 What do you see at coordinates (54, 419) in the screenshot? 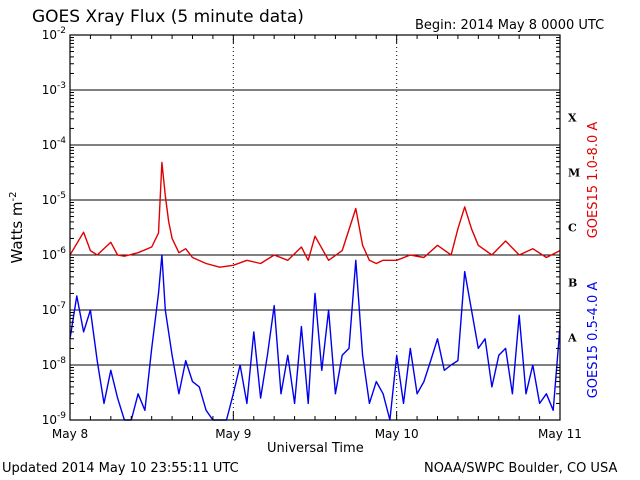
I see `y-tick-label: 10⁻⁹` at bounding box center [54, 419].